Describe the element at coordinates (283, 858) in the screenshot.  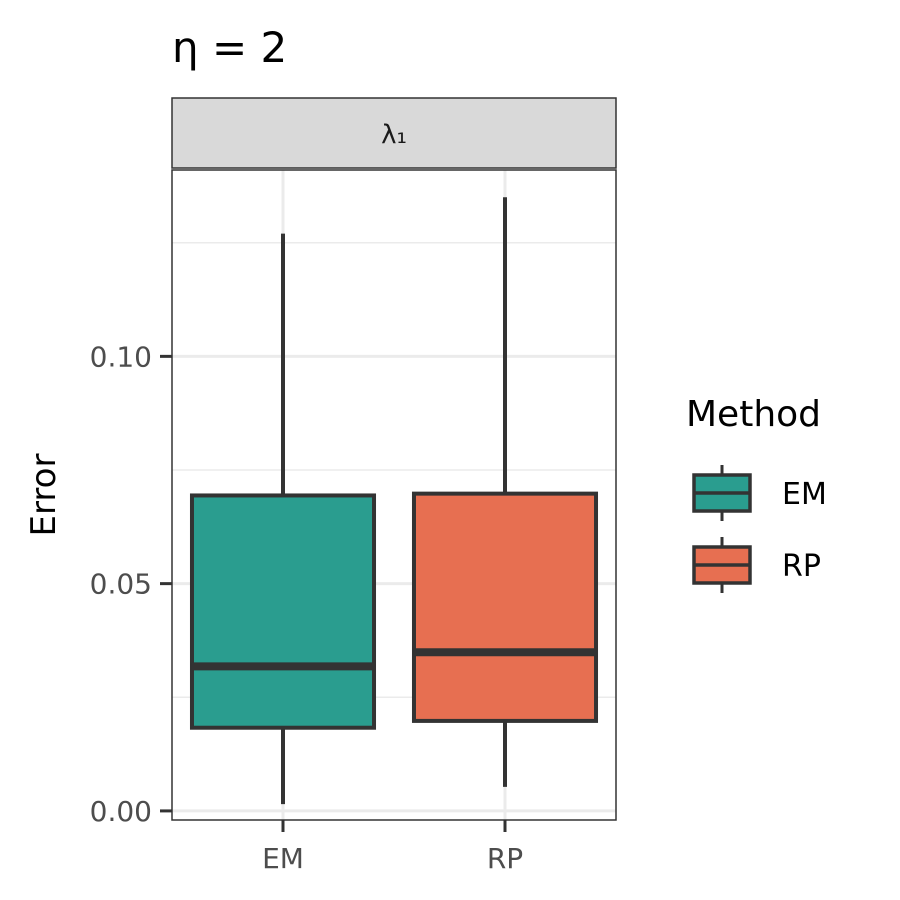
I see `x-tick-label: EM` at that location.